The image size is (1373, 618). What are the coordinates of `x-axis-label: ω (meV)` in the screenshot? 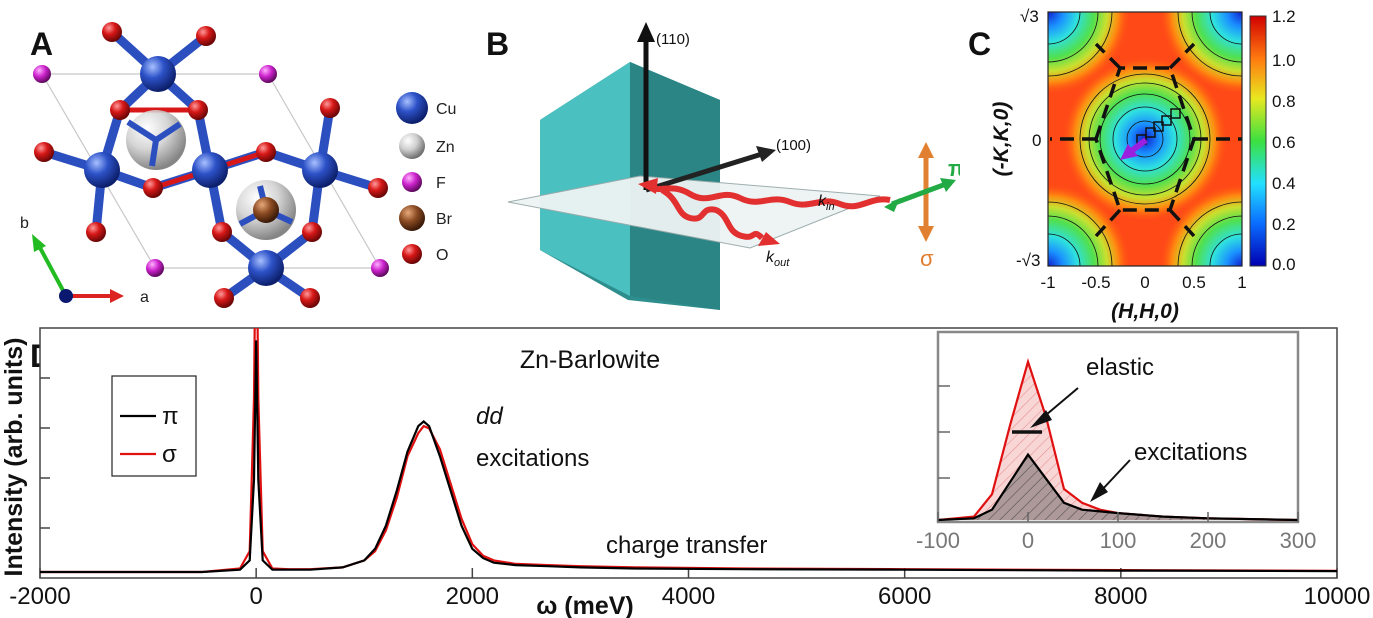 It's located at (585, 605).